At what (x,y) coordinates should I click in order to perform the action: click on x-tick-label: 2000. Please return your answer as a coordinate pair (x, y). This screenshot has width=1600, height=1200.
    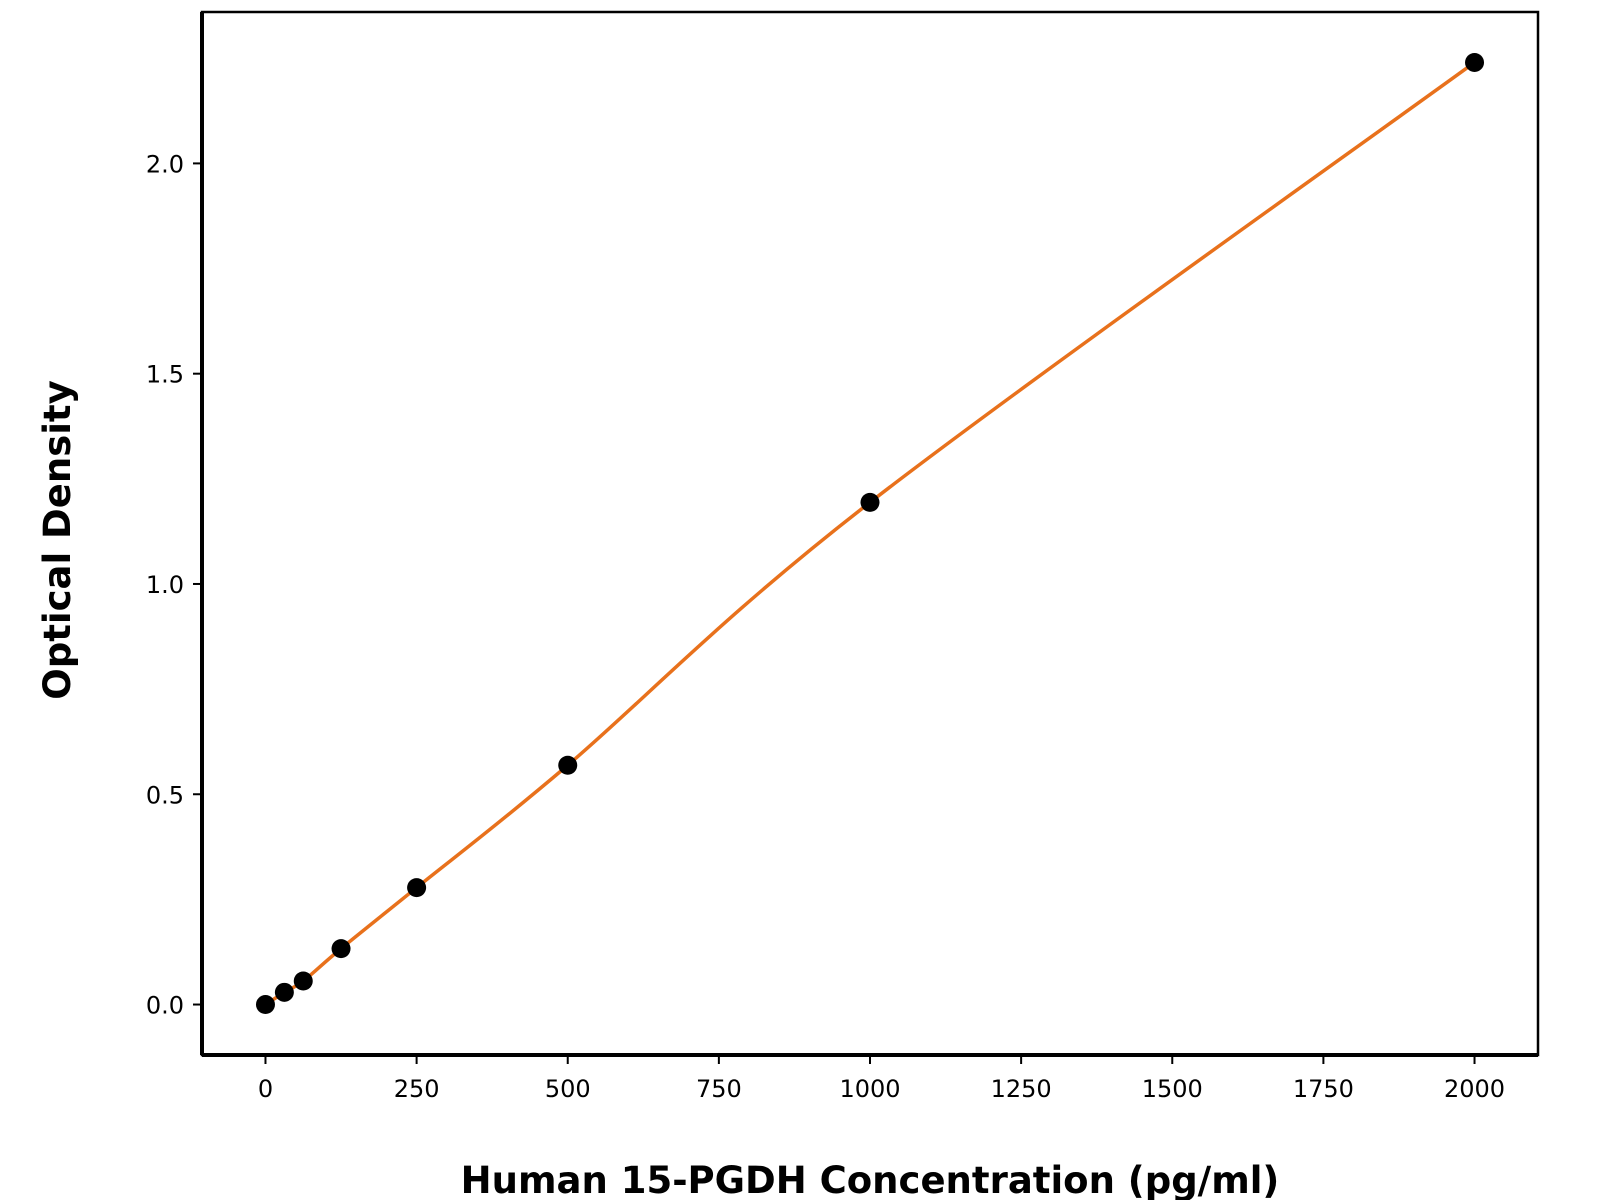
    Looking at the image, I should click on (1474, 1089).